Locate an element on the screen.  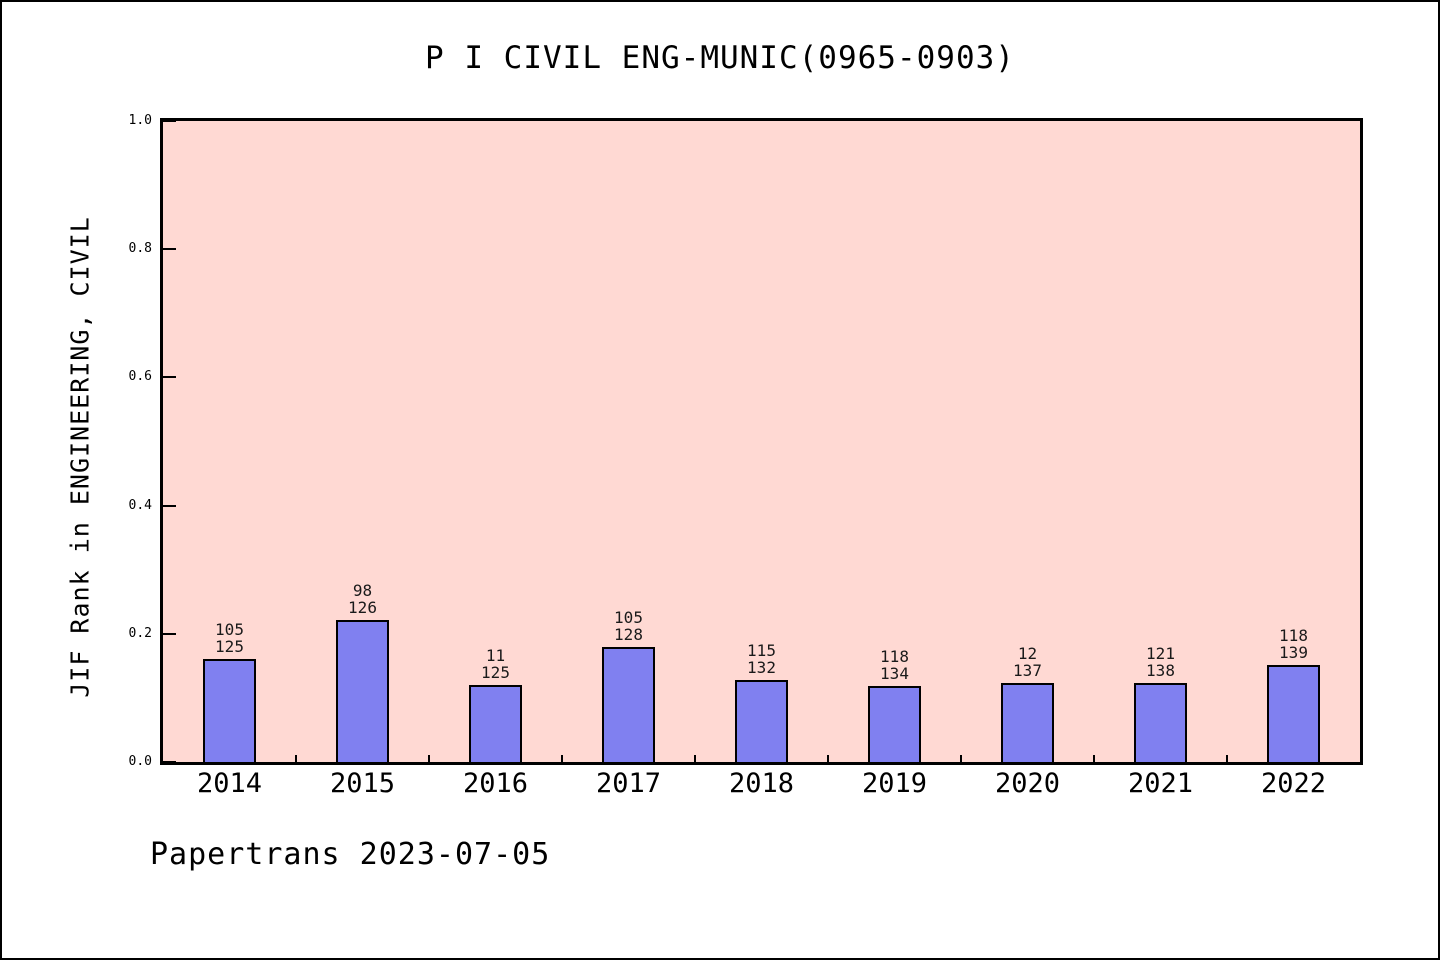
bar-2019 is located at coordinates (894, 724).